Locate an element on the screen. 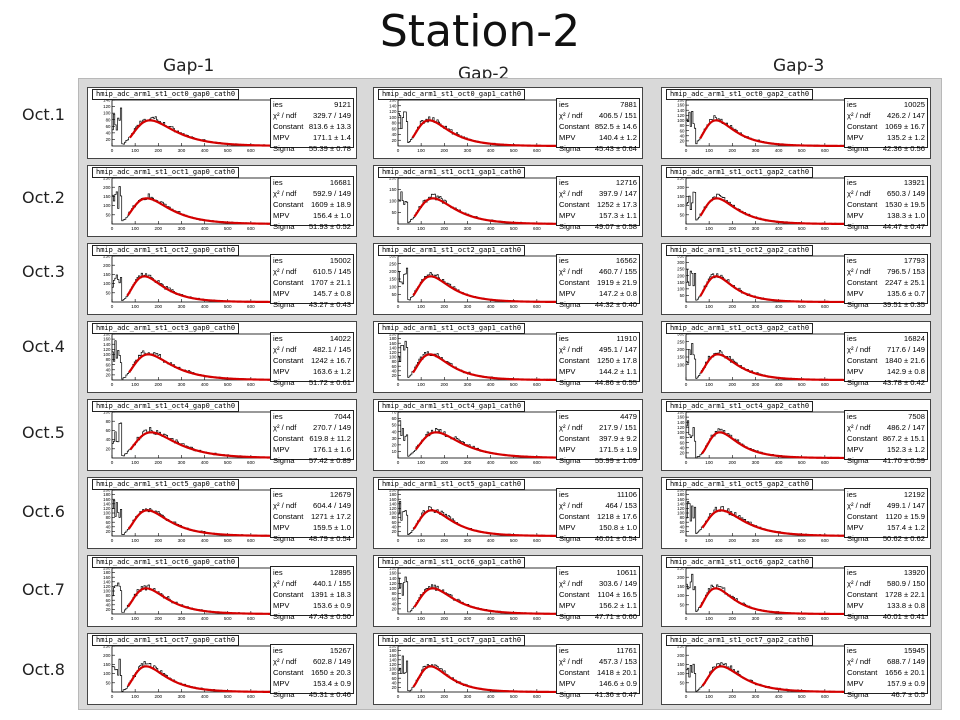 The image size is (960, 720). stats-value: 1840 ± 21.6 is located at coordinates (904, 360).